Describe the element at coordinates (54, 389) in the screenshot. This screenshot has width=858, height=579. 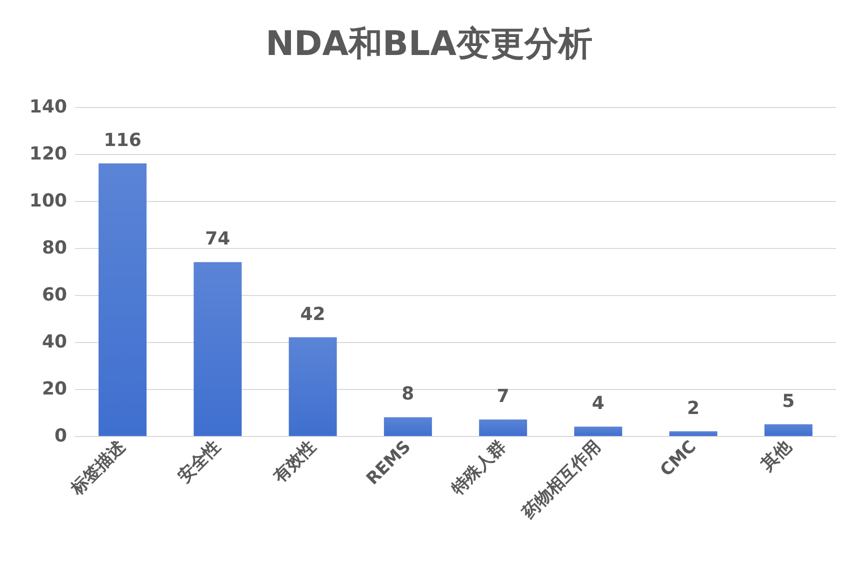
I see `y-tick-label: 20` at that location.